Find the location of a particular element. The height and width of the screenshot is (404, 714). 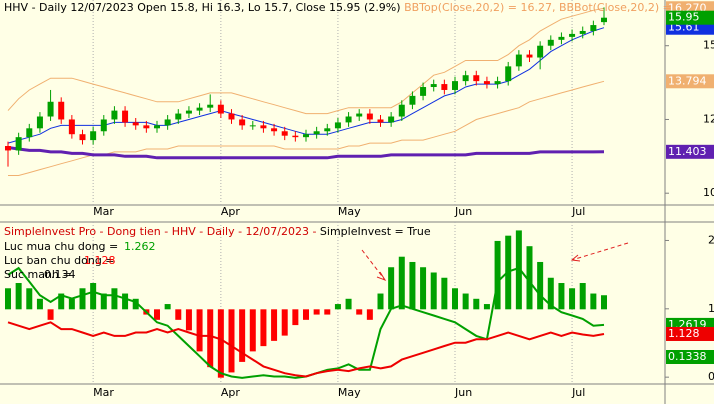

x-tick-label: Jun is located at coordinates (463, 392).